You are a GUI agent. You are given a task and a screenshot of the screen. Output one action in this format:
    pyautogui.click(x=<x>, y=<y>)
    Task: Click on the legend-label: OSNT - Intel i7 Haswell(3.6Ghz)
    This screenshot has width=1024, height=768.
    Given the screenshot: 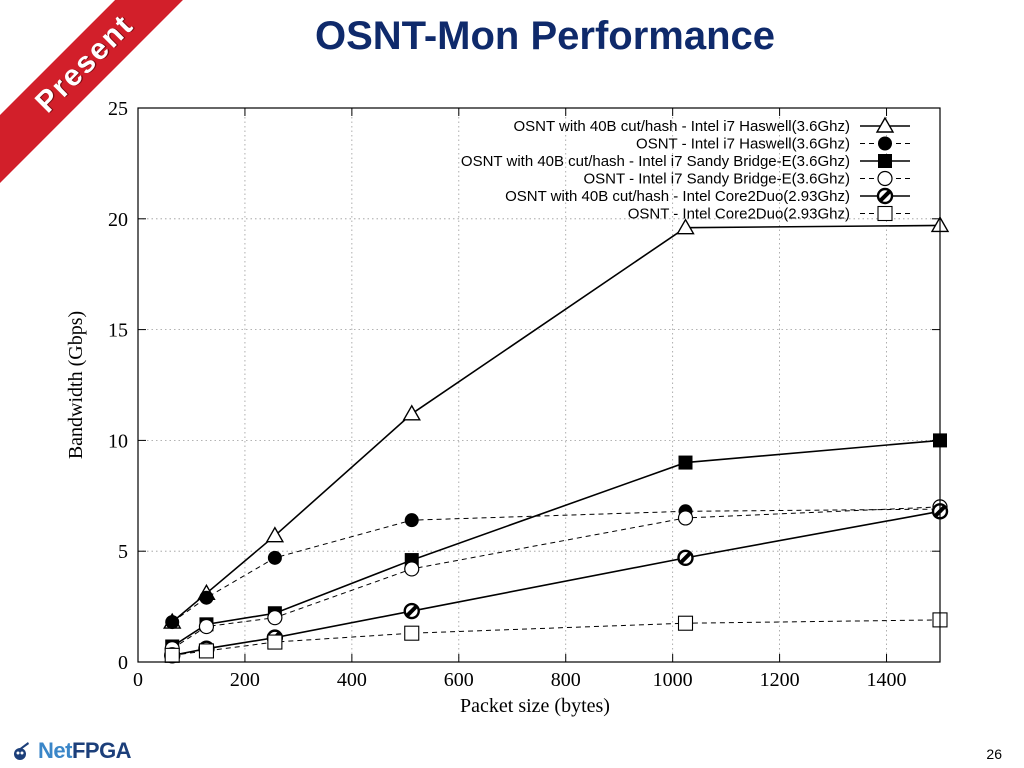 What is the action you would take?
    pyautogui.click(x=743, y=144)
    